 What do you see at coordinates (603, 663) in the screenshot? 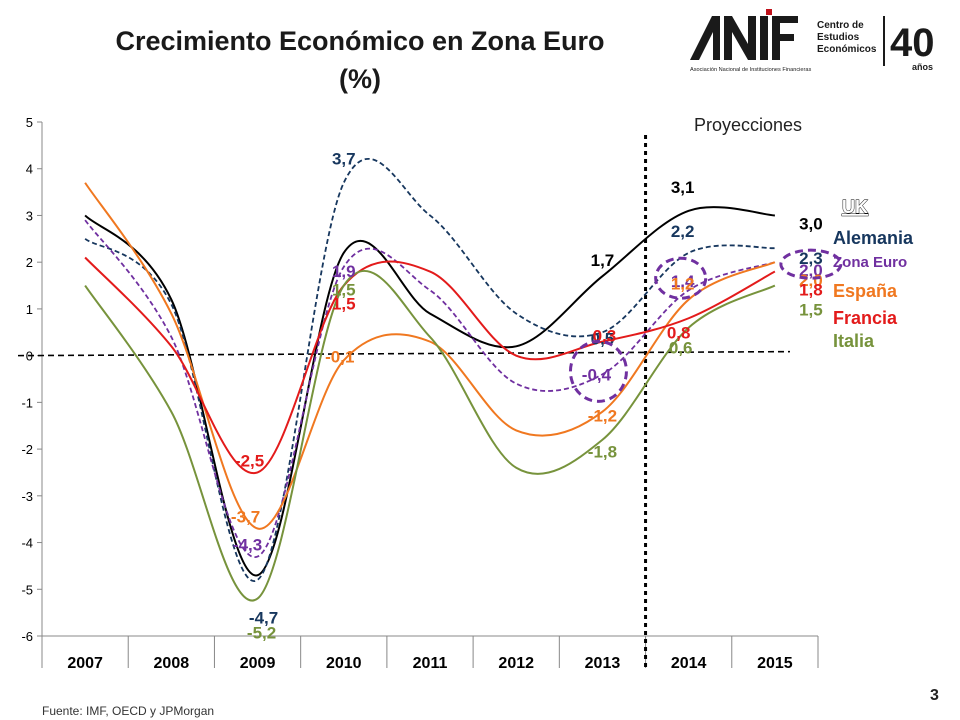
I see `x-tick-label: 2013` at bounding box center [603, 663].